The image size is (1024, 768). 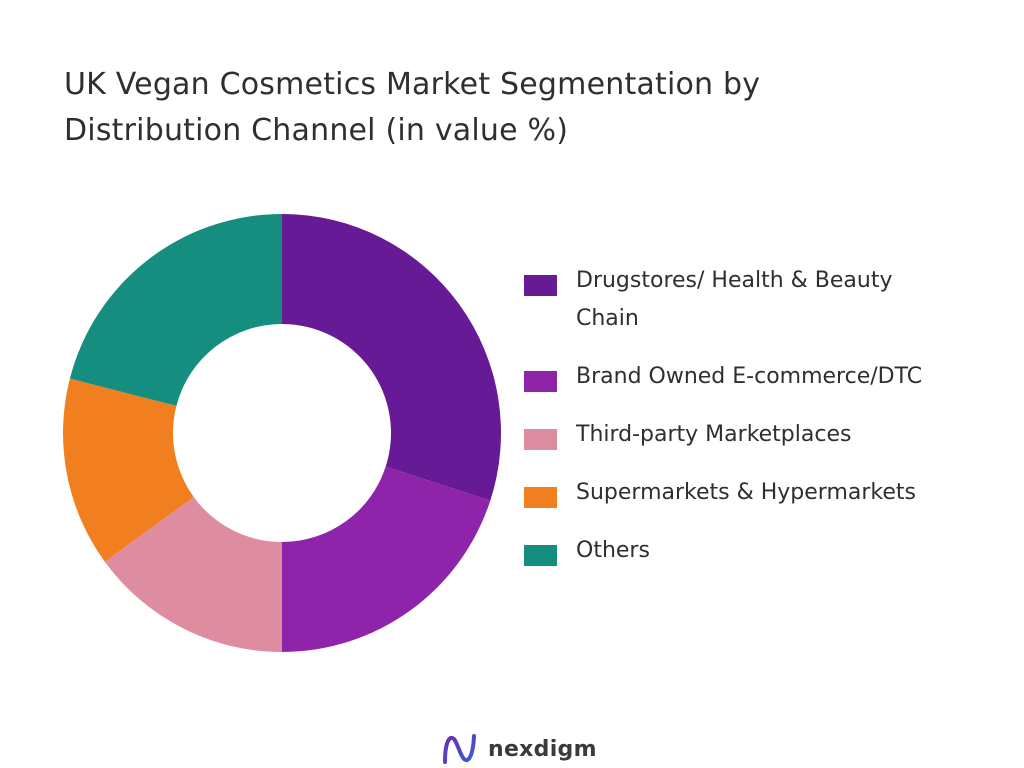 I want to click on legend-label: Third-party Marketplaces, so click(x=714, y=434).